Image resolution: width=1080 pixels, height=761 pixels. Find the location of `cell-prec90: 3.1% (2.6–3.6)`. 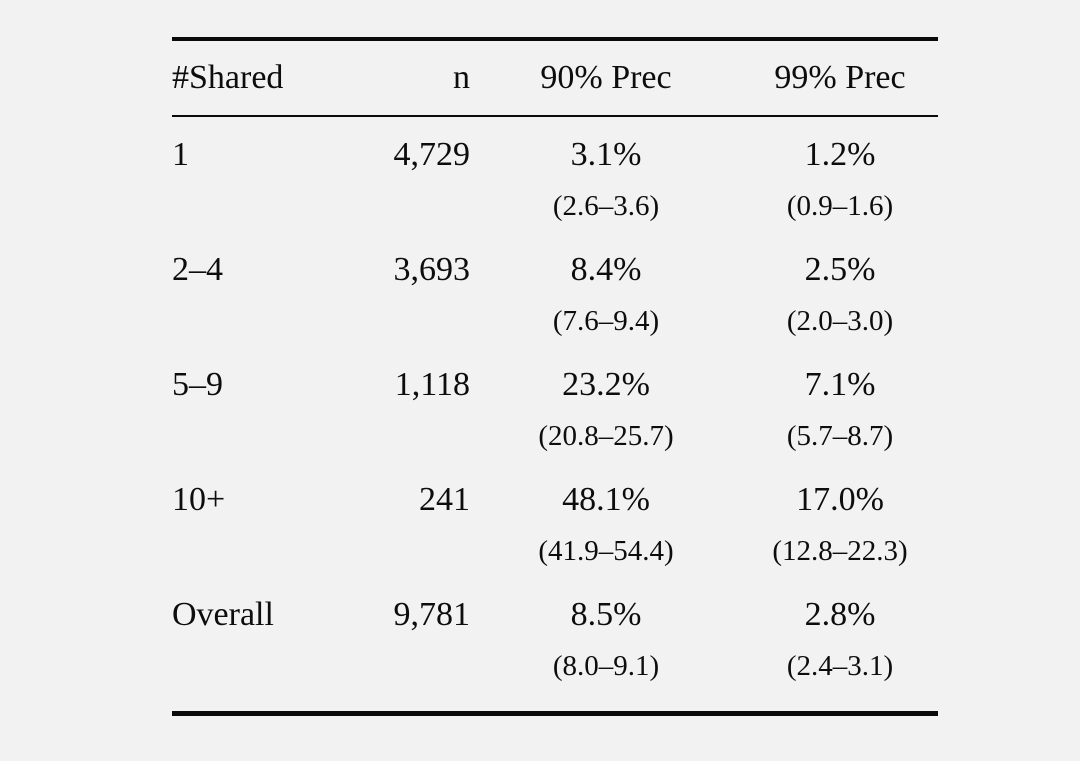

cell-prec90: 3.1% (2.6–3.6) is located at coordinates (606, 174).